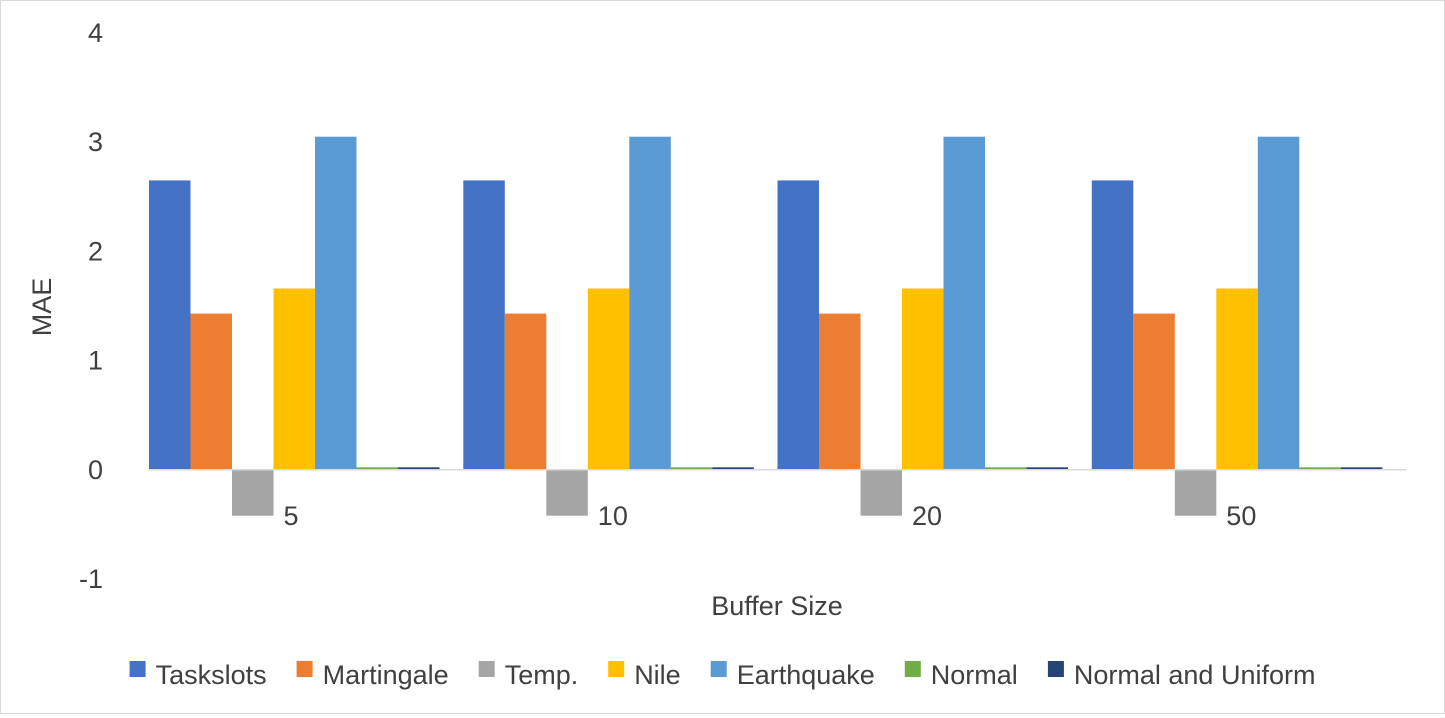  Describe the element at coordinates (613, 516) in the screenshot. I see `x-tick-label: 10` at that location.